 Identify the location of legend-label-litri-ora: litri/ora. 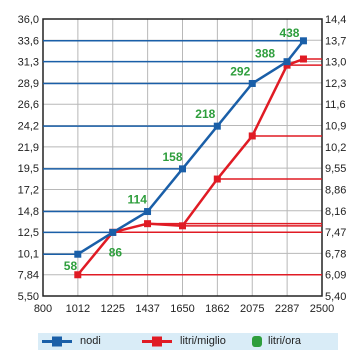
(285, 341).